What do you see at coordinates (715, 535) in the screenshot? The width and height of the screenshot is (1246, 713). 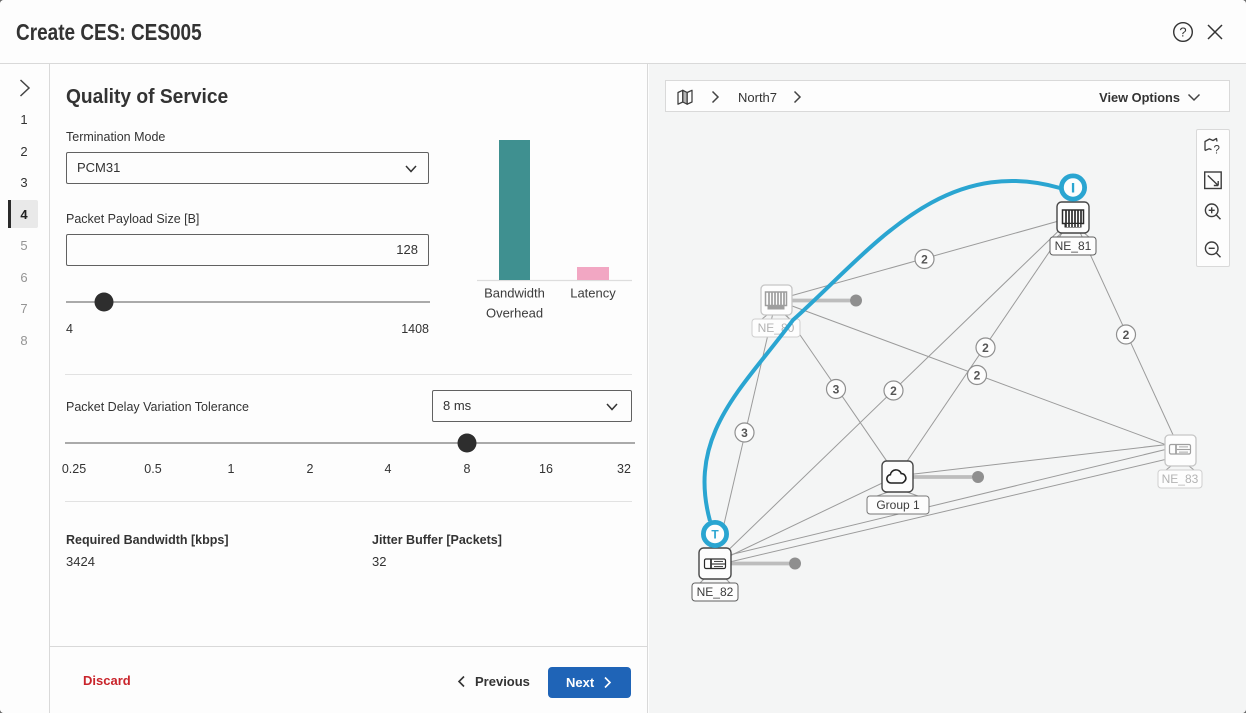 I see `svg-text: T` at bounding box center [715, 535].